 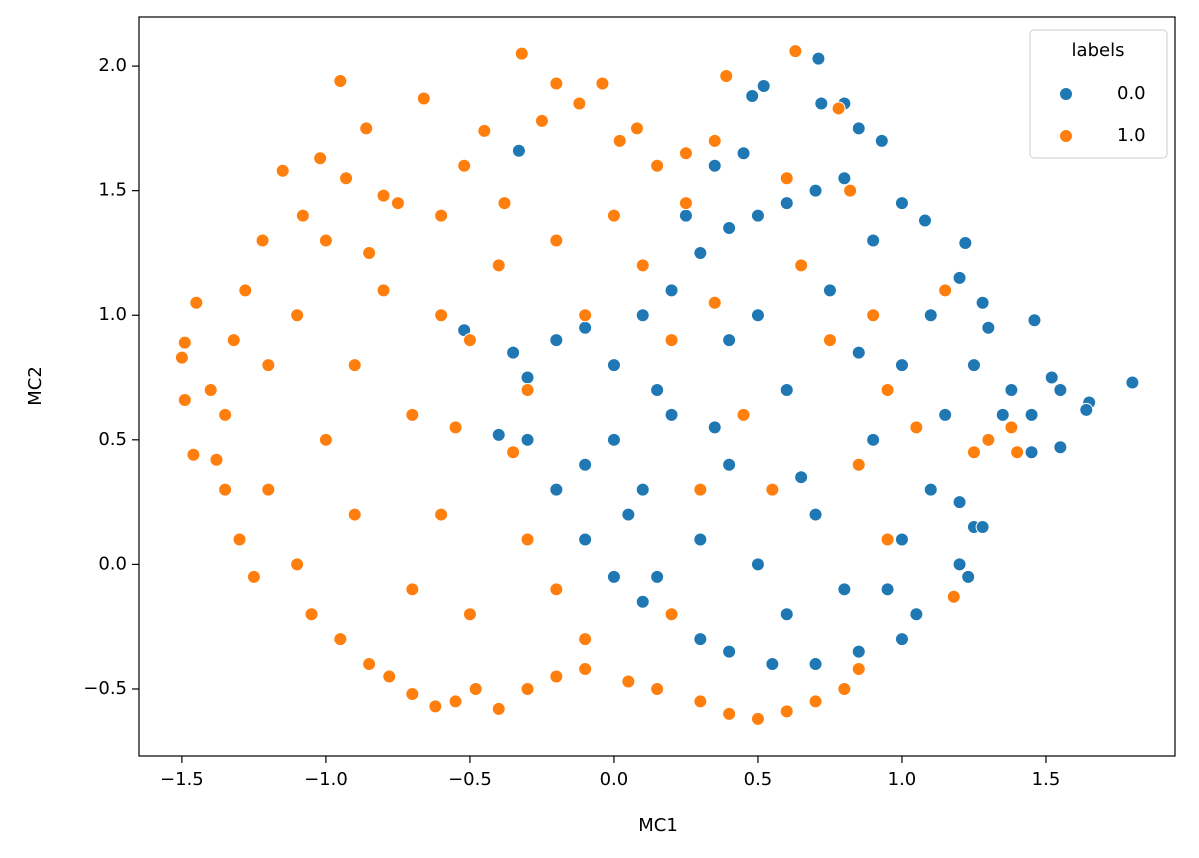 I want to click on x-axis-label: MC1, so click(x=658, y=825).